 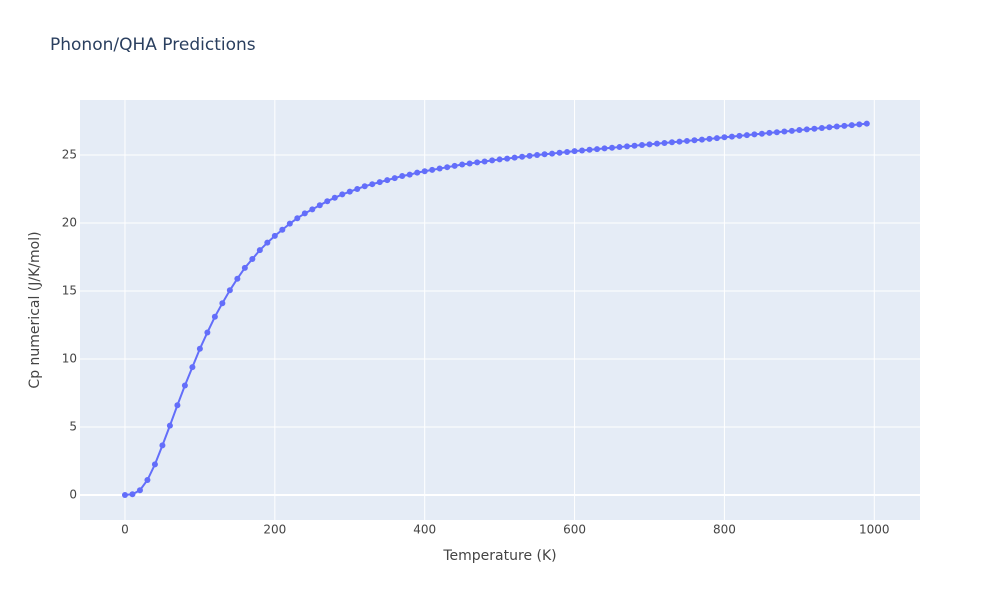 What do you see at coordinates (69, 222) in the screenshot?
I see `y-tick-label: 20` at bounding box center [69, 222].